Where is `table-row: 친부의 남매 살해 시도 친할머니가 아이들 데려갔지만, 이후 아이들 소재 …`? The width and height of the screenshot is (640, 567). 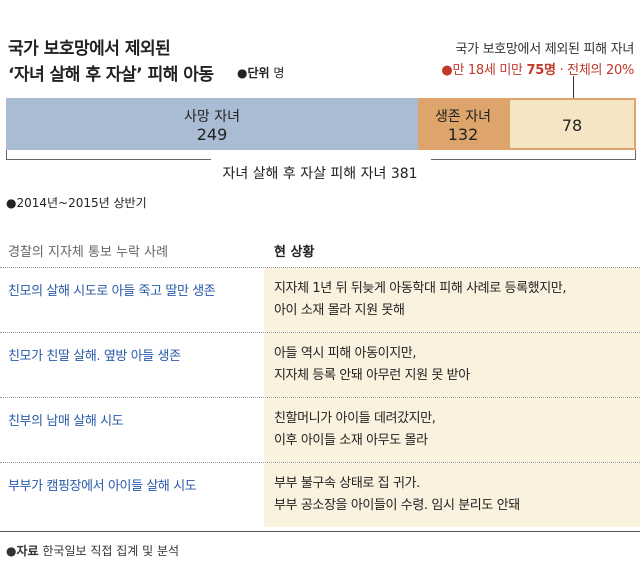
table-row: 친부의 남매 살해 시도 친할머니가 아이들 데려갔지만, 이후 아이들 소재 … is located at coordinates (320, 429).